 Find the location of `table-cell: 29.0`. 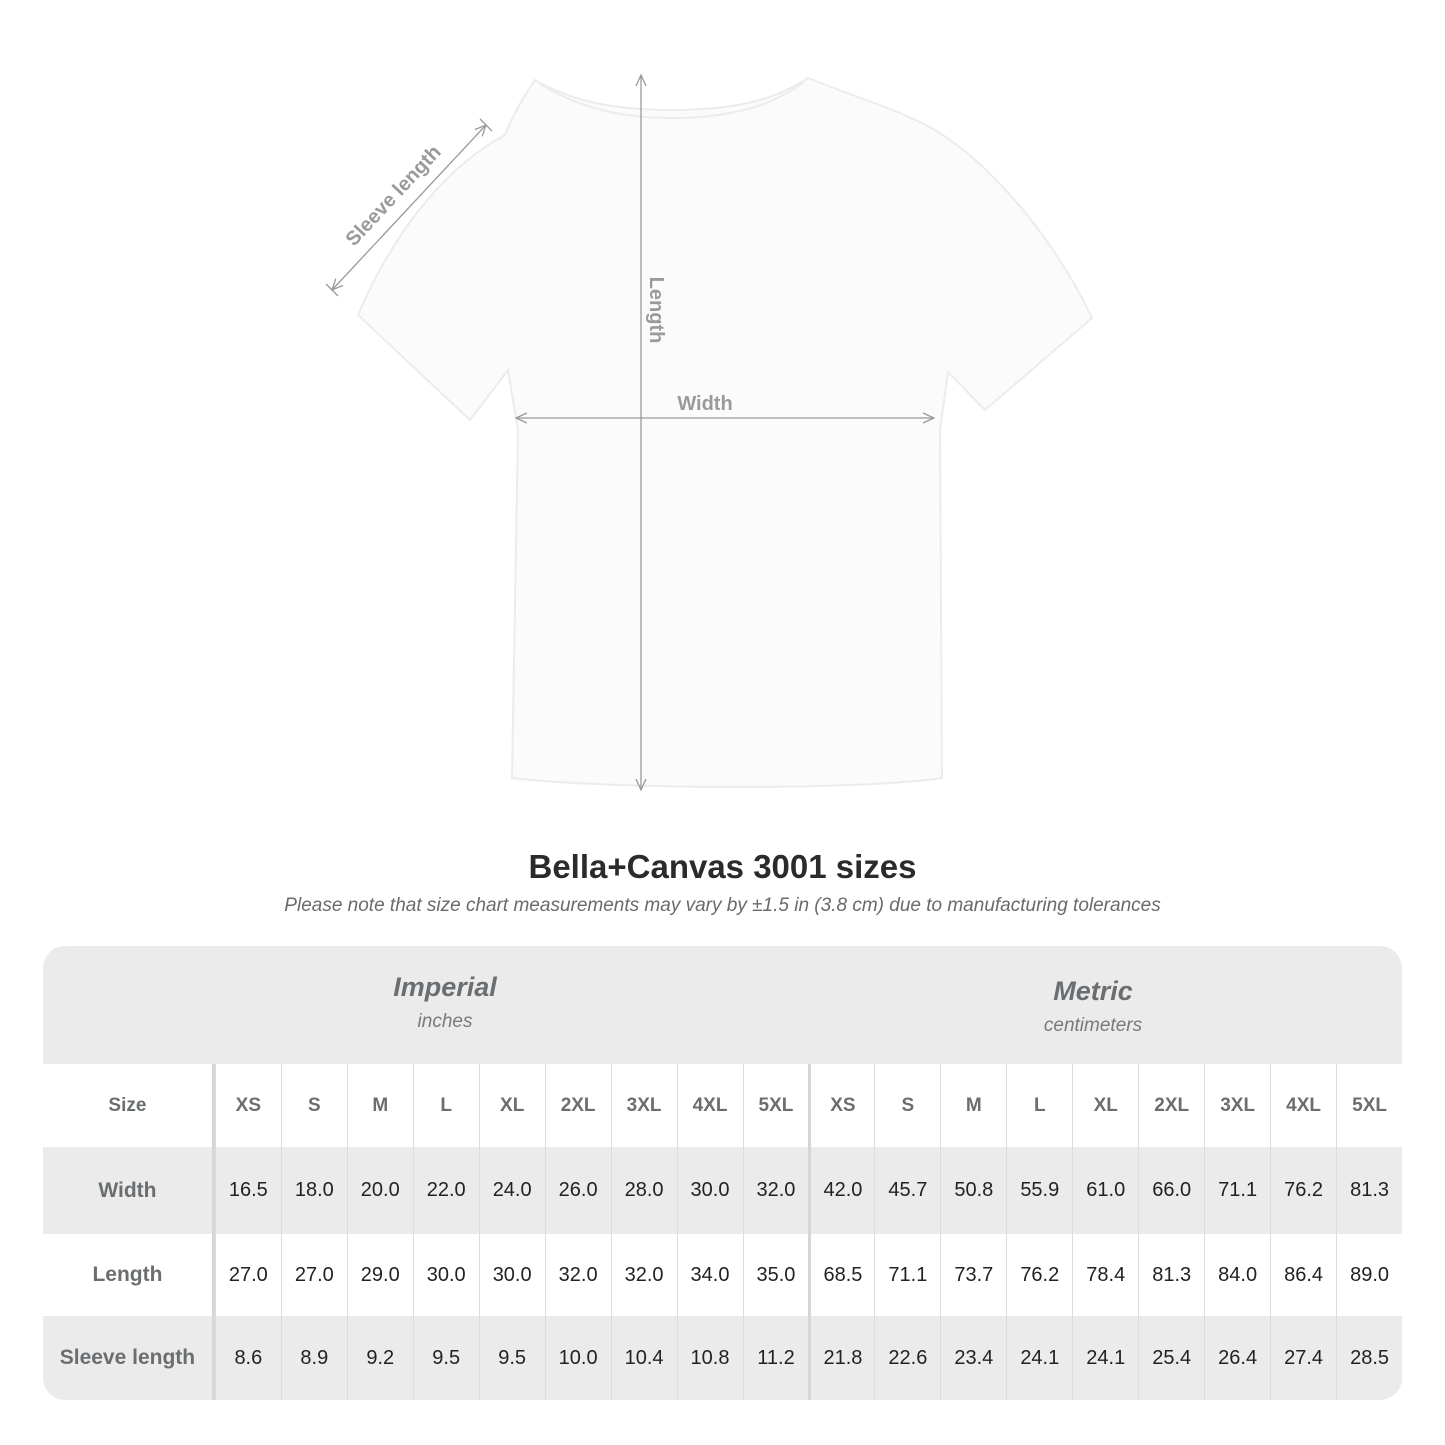

table-cell: 29.0 is located at coordinates (379, 1275).